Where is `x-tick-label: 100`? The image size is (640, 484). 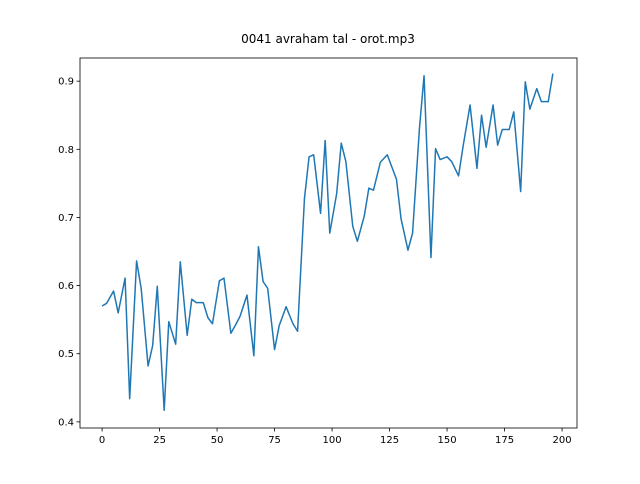
x-tick-label: 100 is located at coordinates (332, 440).